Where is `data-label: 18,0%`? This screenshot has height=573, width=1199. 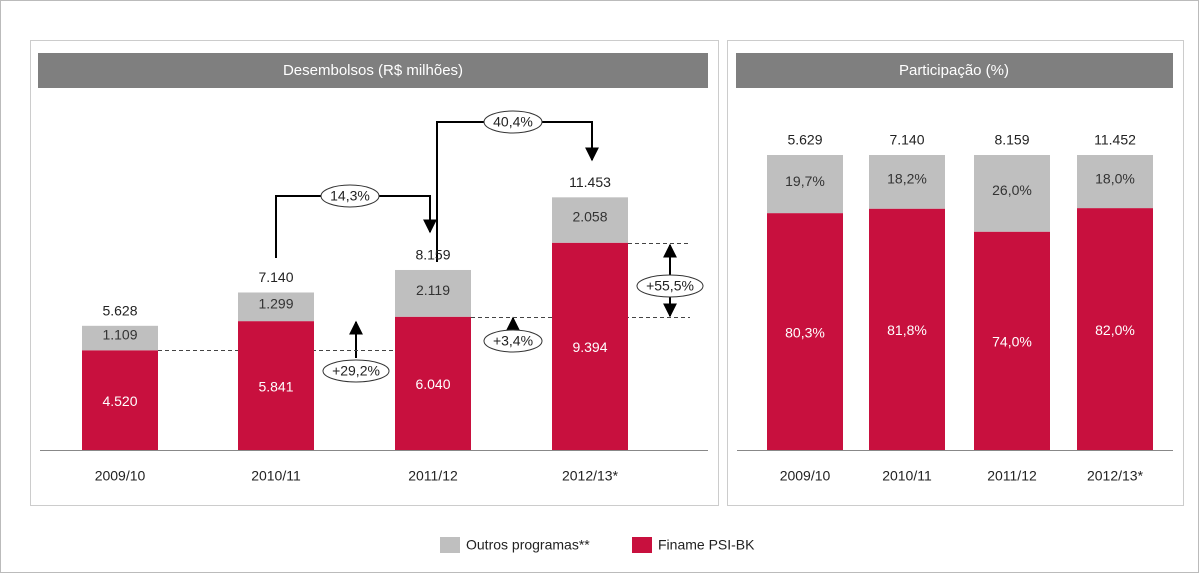 data-label: 18,0% is located at coordinates (1115, 178).